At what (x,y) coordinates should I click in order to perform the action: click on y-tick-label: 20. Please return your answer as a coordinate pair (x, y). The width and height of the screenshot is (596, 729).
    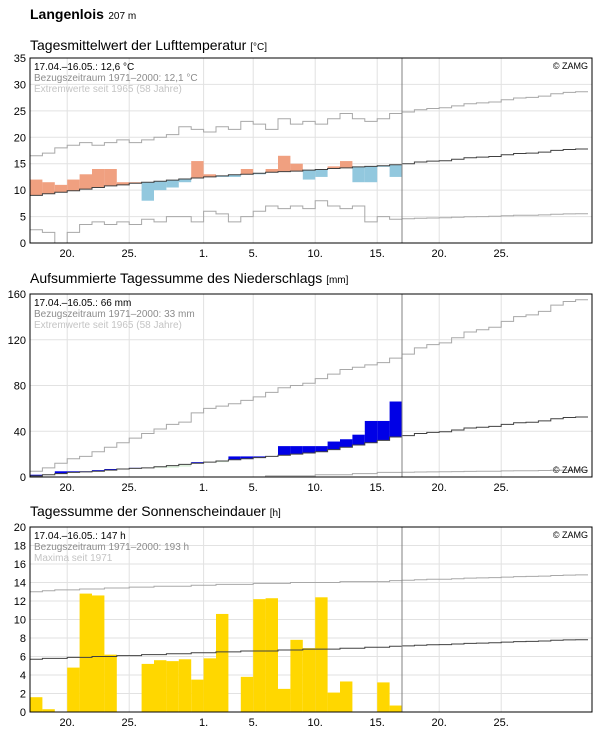
    Looking at the image, I should click on (20, 528).